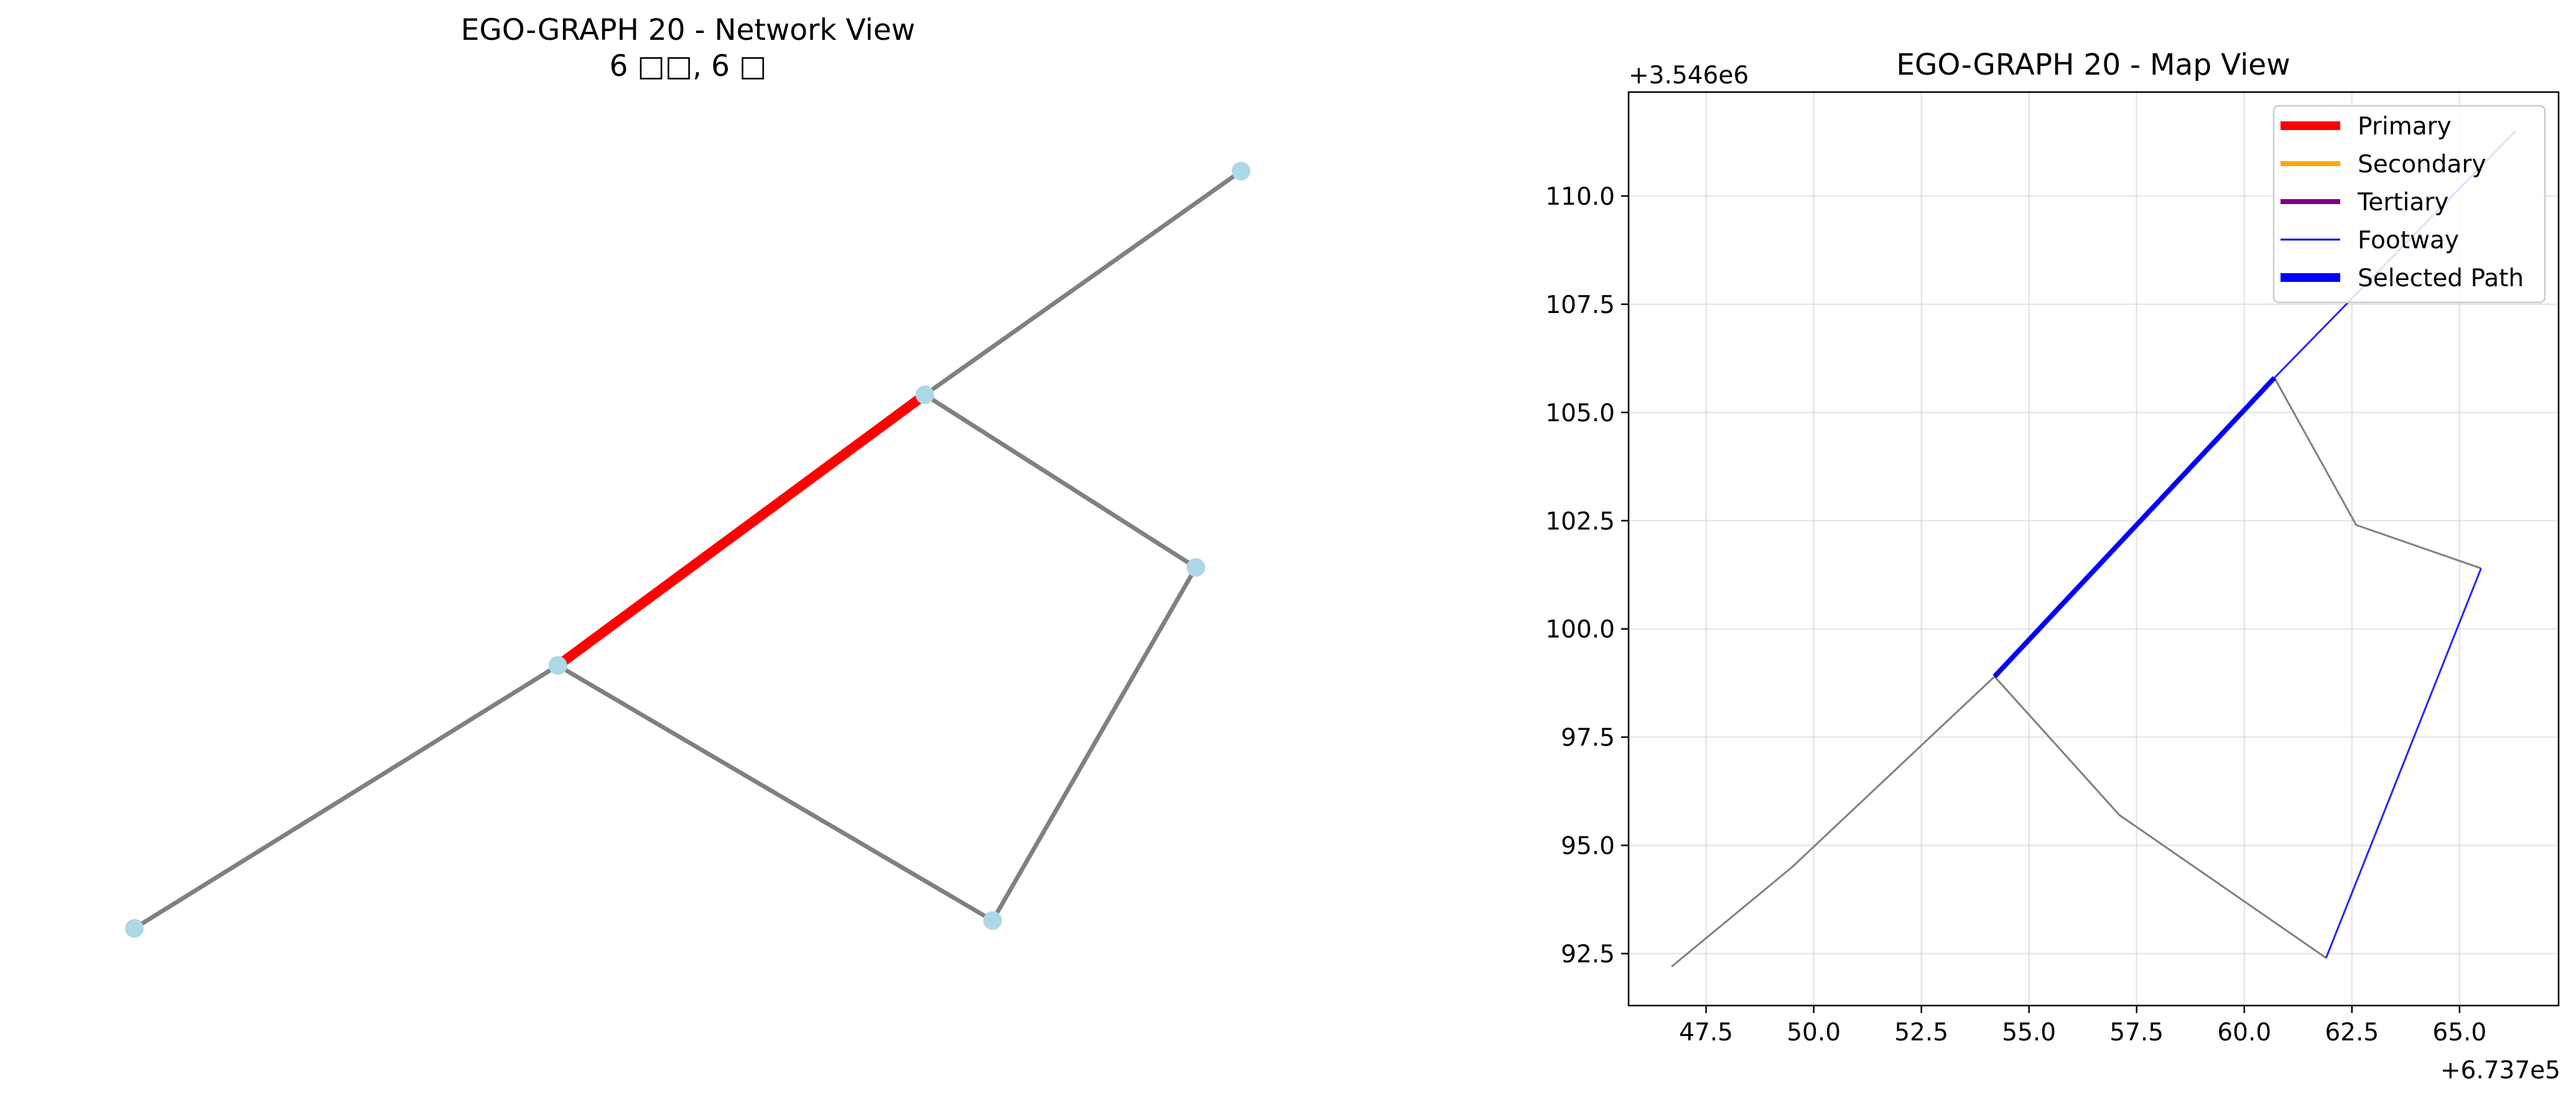  I want to click on legend-label: Selected Path, so click(2441, 278).